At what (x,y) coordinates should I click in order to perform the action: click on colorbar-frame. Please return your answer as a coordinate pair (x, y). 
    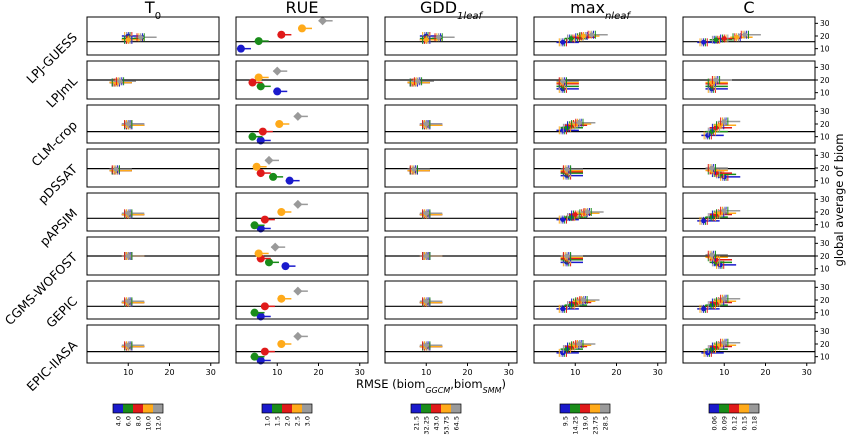
    Looking at the image, I should click on (287, 408).